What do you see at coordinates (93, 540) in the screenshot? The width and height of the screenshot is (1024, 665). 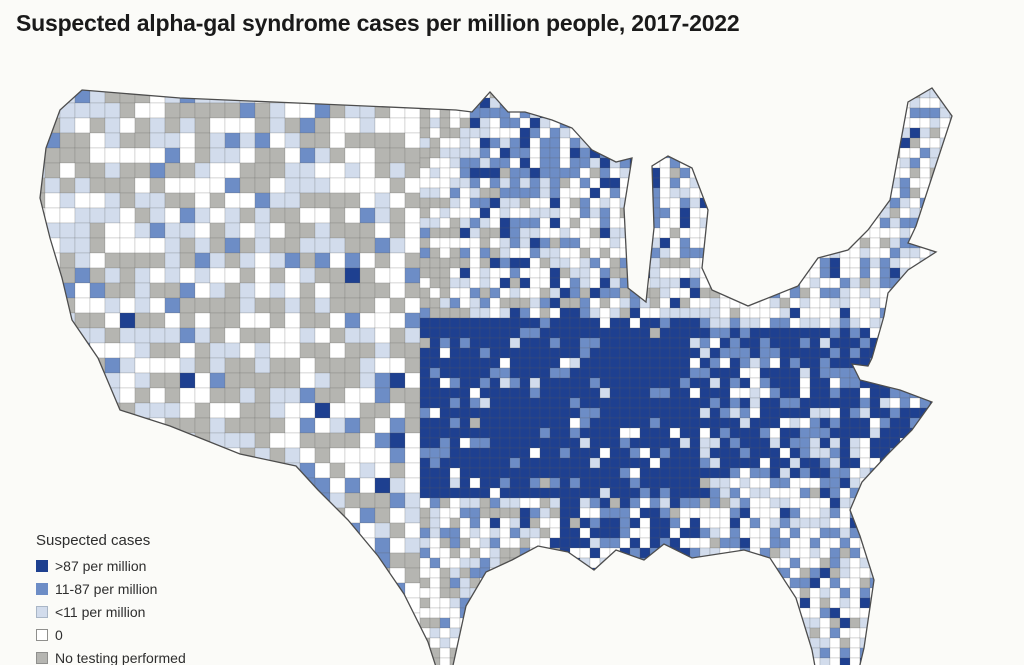 I see `legend-title: Suspected cases` at bounding box center [93, 540].